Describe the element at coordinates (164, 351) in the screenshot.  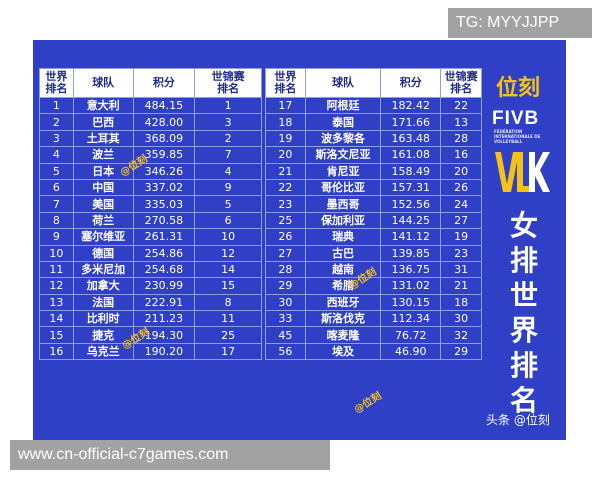
I see `points-cell: 190.20` at that location.